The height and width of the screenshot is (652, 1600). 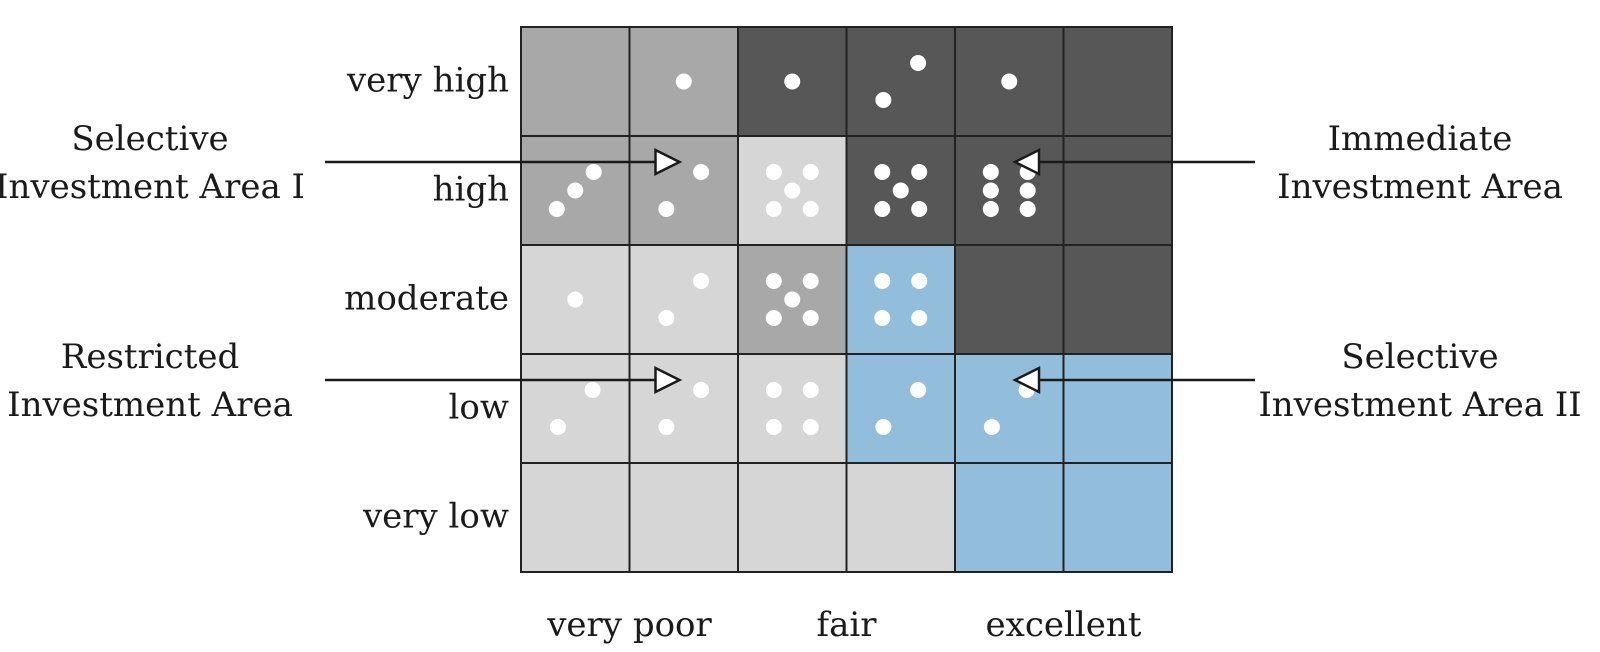 I want to click on column-label-excellent: excellent, so click(x=1064, y=625).